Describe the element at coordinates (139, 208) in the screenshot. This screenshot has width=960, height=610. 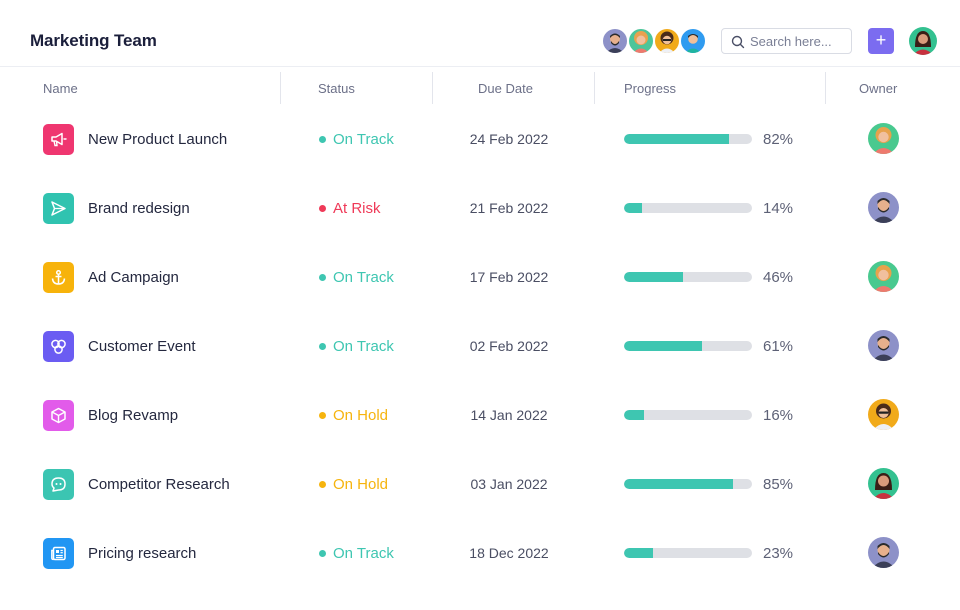
I see `project-name: Brand redesign` at that location.